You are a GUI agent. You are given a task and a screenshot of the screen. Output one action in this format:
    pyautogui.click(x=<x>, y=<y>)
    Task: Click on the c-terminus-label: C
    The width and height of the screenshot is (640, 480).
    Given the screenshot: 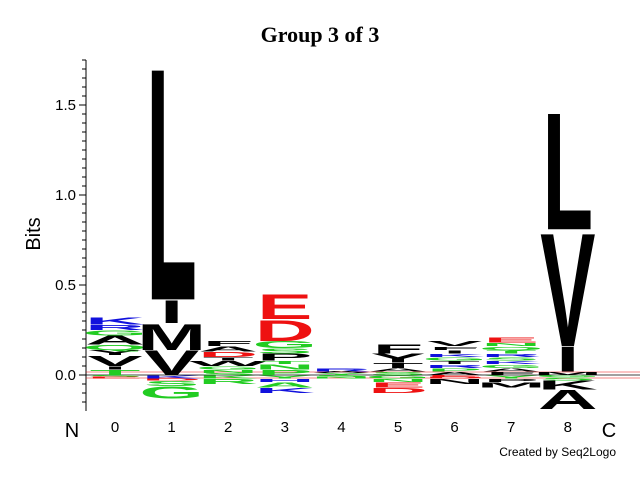 What is the action you would take?
    pyautogui.click(x=609, y=431)
    